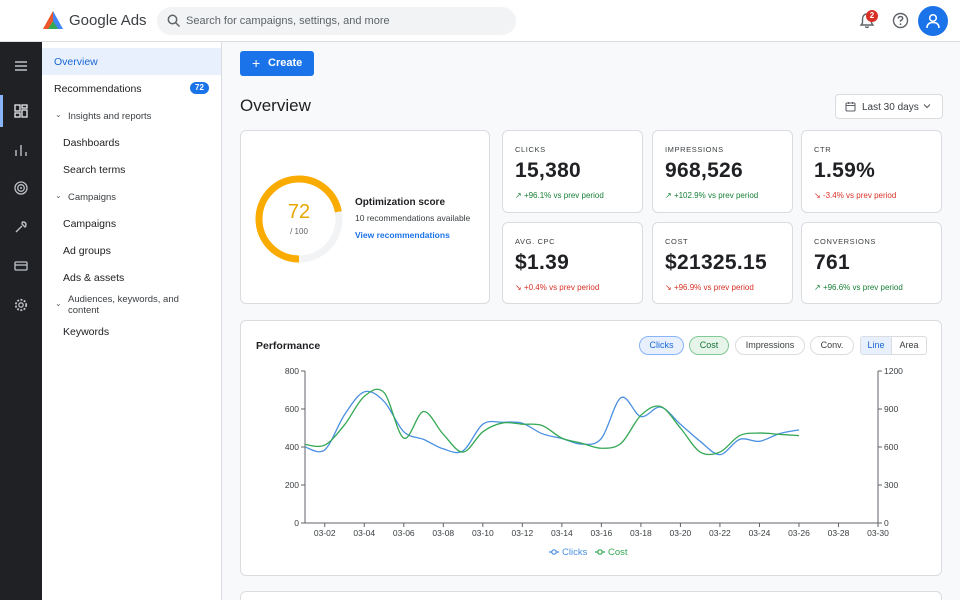  Describe the element at coordinates (299, 212) in the screenshot. I see `optimization-score-value: 72` at that location.